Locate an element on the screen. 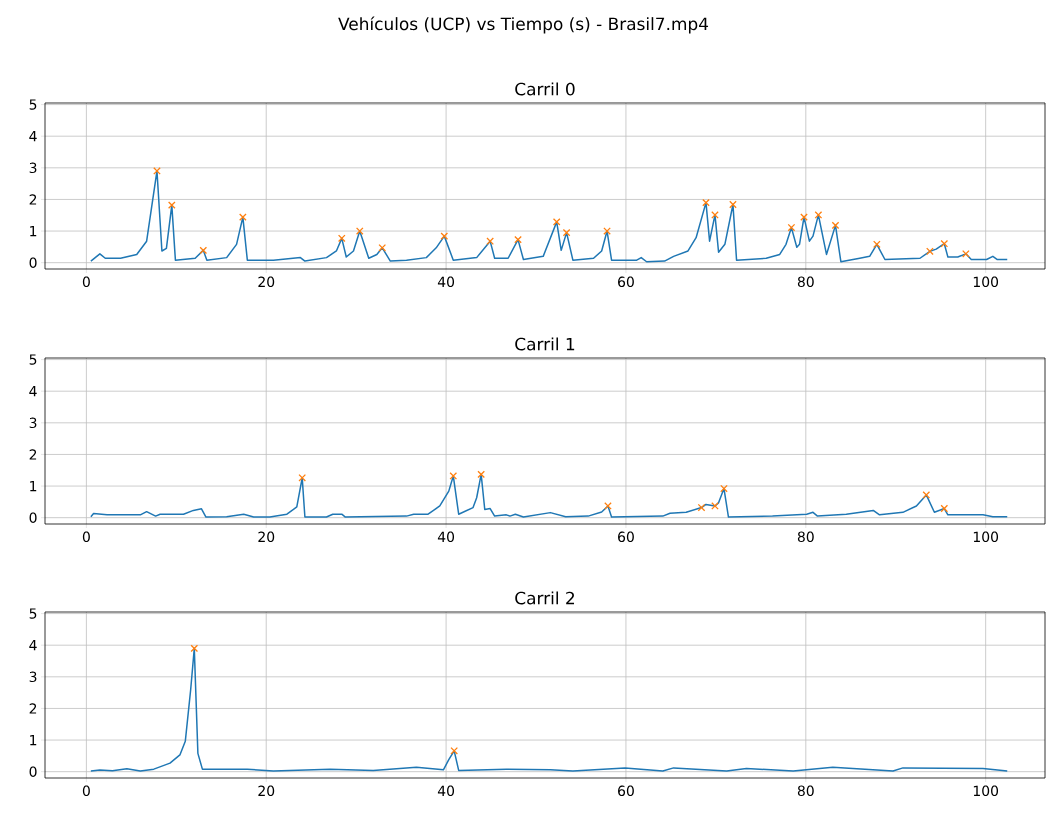 The image size is (1047, 819). chart-subtitle: Carril 0 is located at coordinates (545, 89).